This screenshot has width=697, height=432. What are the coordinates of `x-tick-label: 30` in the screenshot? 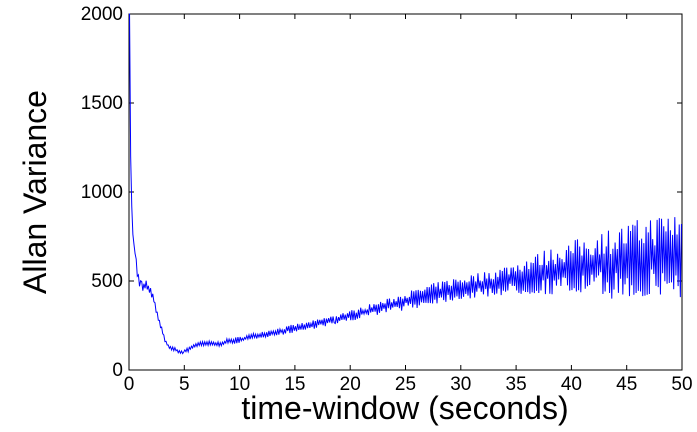 It's located at (460, 384).